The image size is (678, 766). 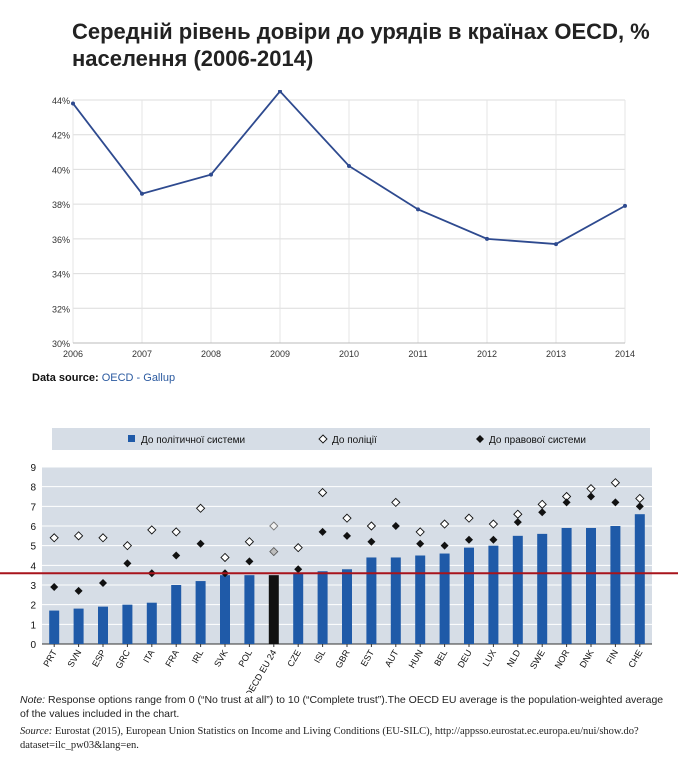 I want to click on x-tick-label: ESP, so click(x=99, y=658).